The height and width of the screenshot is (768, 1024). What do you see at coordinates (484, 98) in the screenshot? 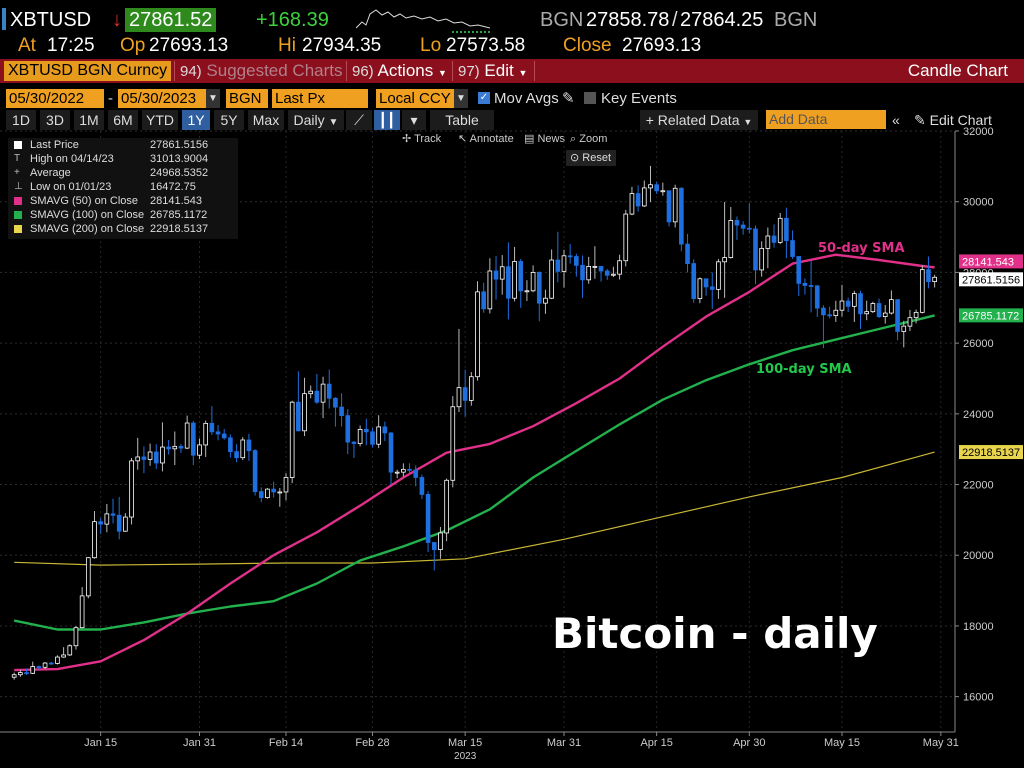
I see `mov-avgs-checkbox: ✓` at bounding box center [484, 98].